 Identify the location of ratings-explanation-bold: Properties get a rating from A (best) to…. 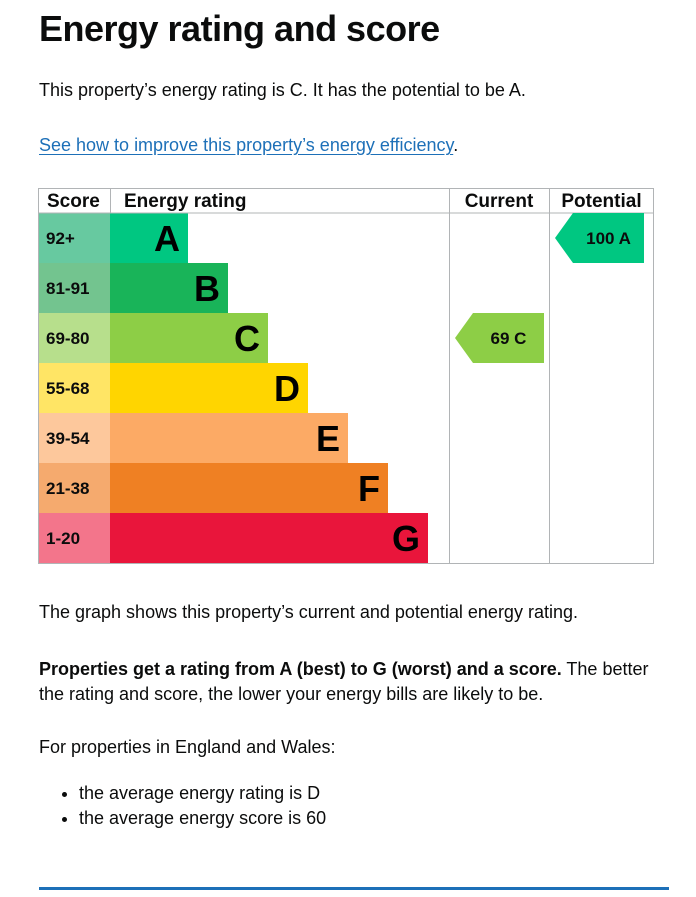
(300, 669).